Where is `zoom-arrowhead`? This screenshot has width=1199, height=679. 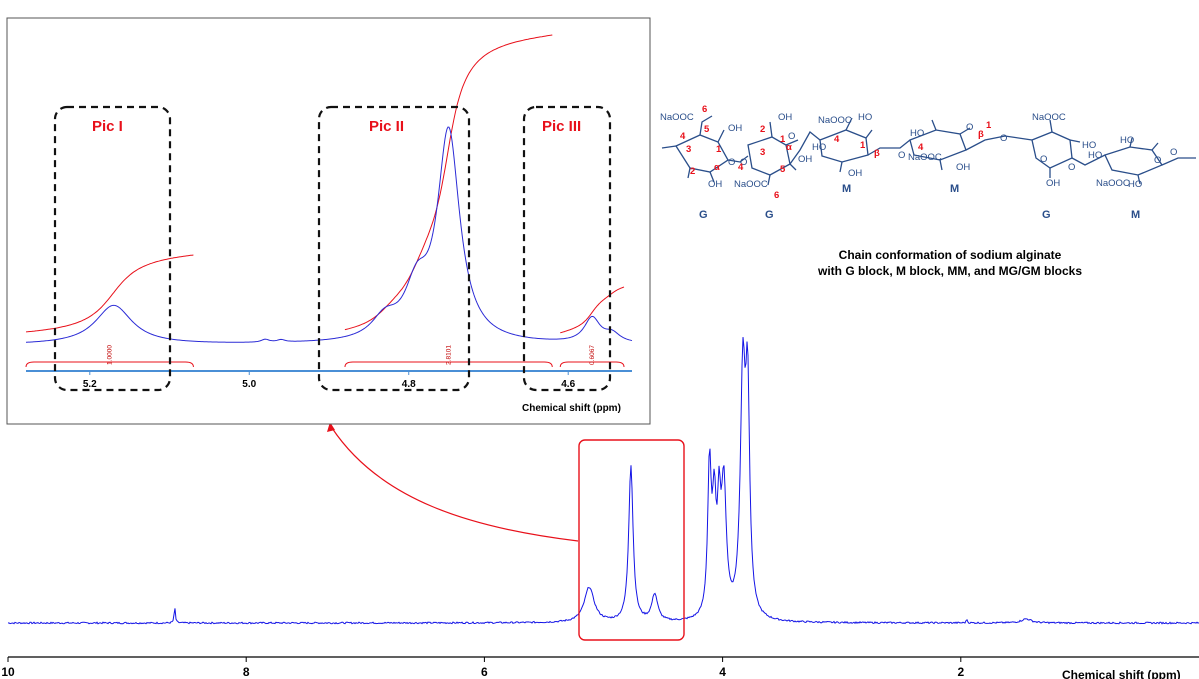
zoom-arrowhead is located at coordinates (331, 427).